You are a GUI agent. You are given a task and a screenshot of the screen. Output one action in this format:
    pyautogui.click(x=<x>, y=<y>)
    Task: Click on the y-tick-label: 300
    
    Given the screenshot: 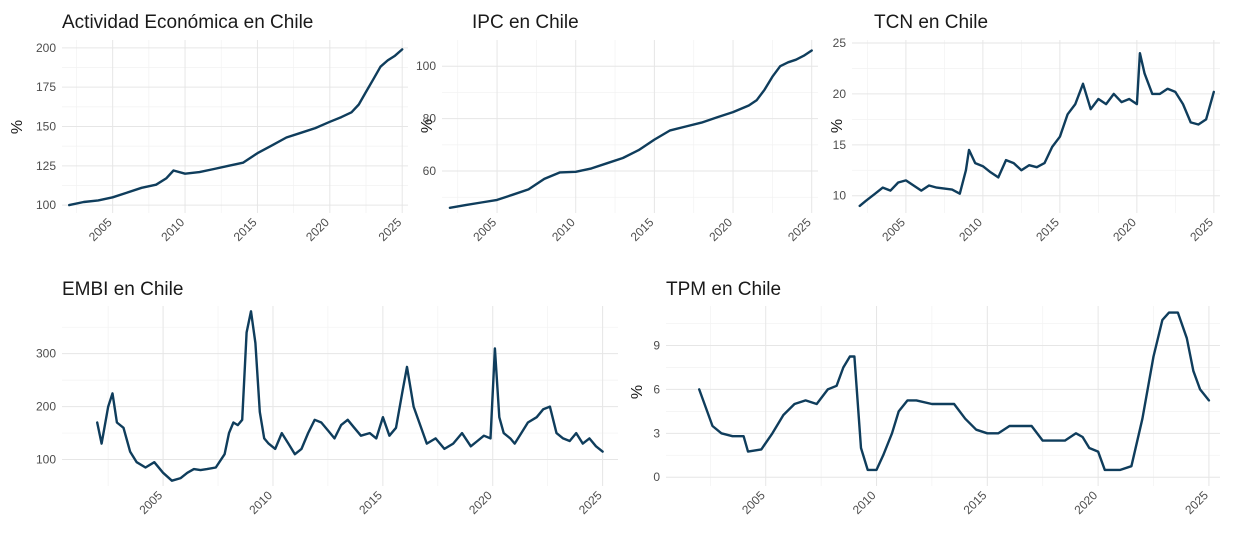 What is the action you would take?
    pyautogui.click(x=46, y=354)
    